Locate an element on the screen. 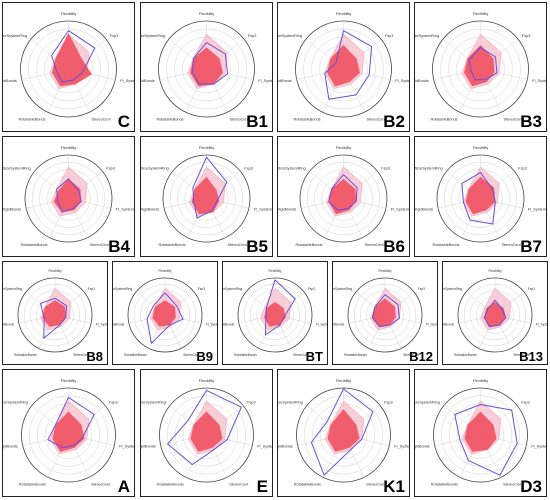  panel-label: C is located at coordinates (123, 121).